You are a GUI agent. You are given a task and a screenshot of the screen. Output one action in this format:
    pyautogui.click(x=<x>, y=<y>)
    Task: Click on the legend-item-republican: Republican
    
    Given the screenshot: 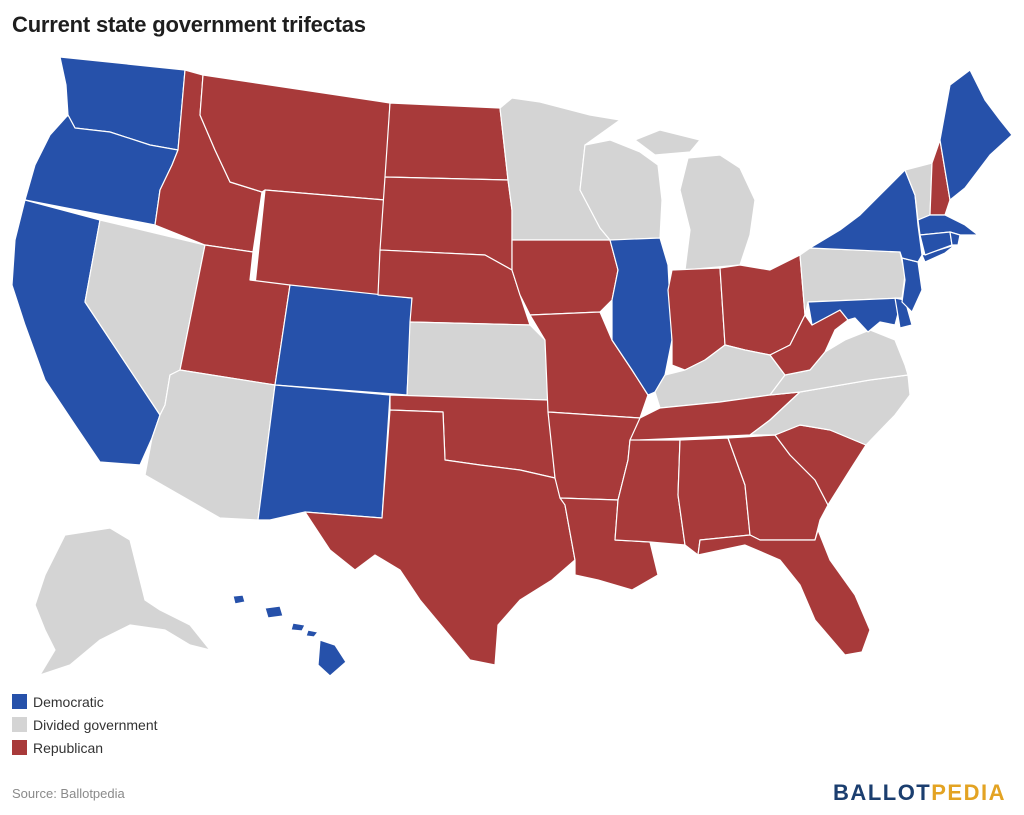 What is the action you would take?
    pyautogui.click(x=85, y=747)
    